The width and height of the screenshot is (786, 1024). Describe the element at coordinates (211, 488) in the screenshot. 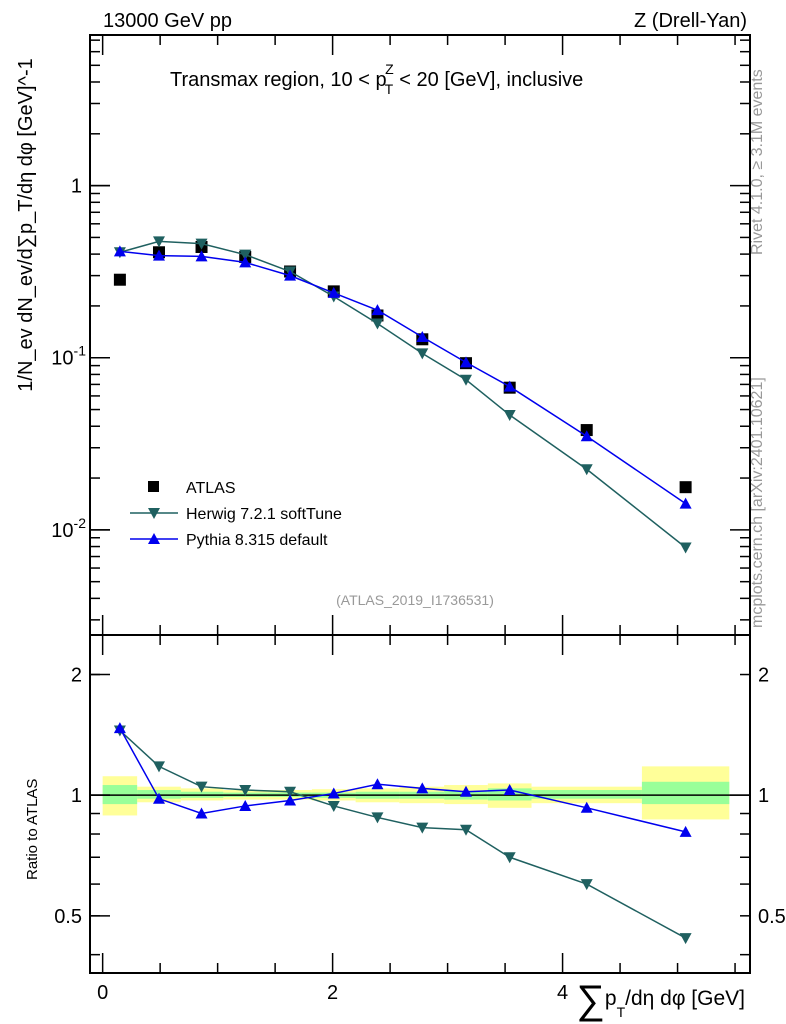

I see `legend-atlas-label: ATLAS` at that location.